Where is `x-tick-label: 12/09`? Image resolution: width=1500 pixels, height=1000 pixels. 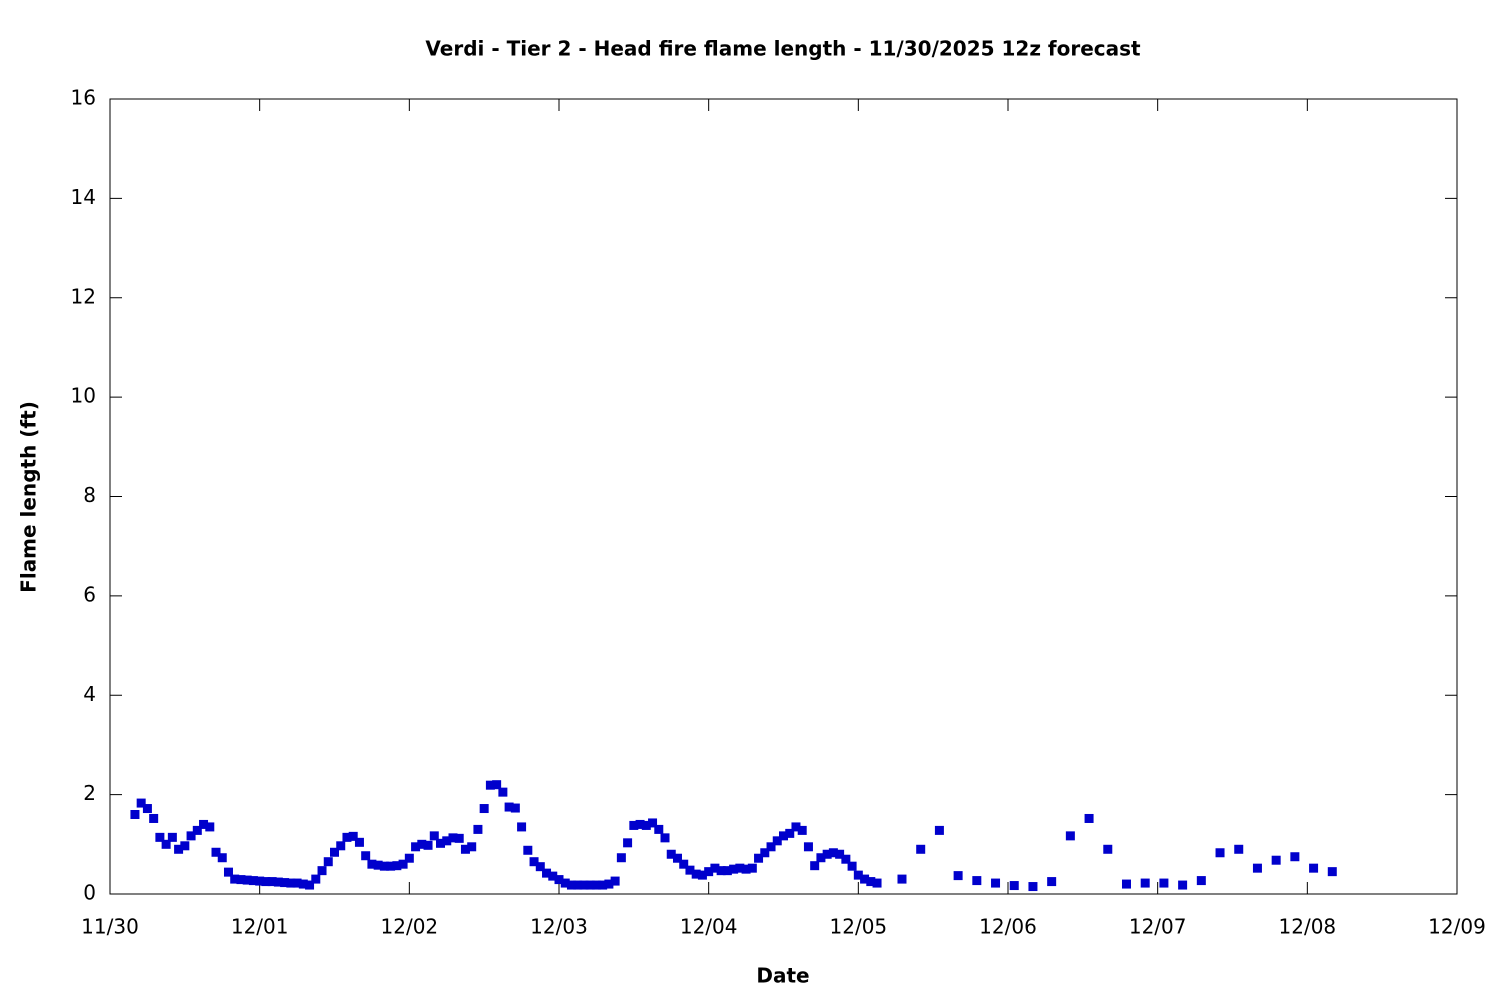
x-tick-label: 12/09 is located at coordinates (1457, 927).